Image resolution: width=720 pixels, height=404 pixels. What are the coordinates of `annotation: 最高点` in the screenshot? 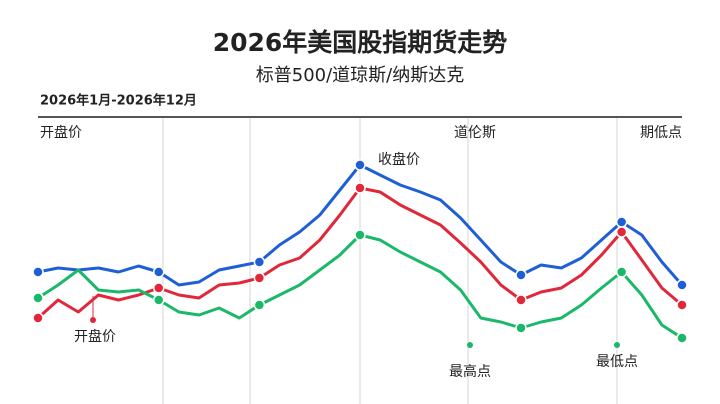 It's located at (470, 371).